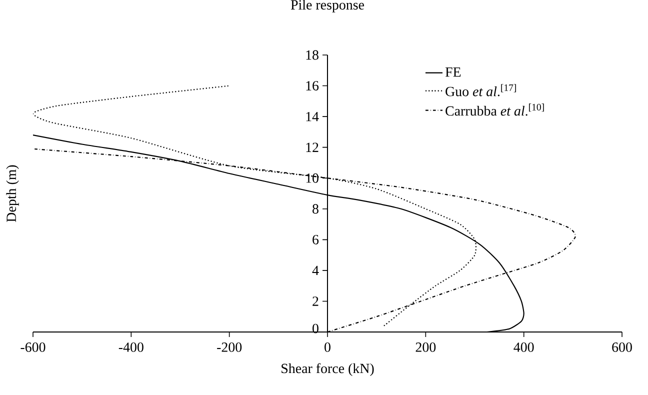 This screenshot has width=648, height=395. Describe the element at coordinates (315, 301) in the screenshot. I see `y-tick-label: 2` at that location.